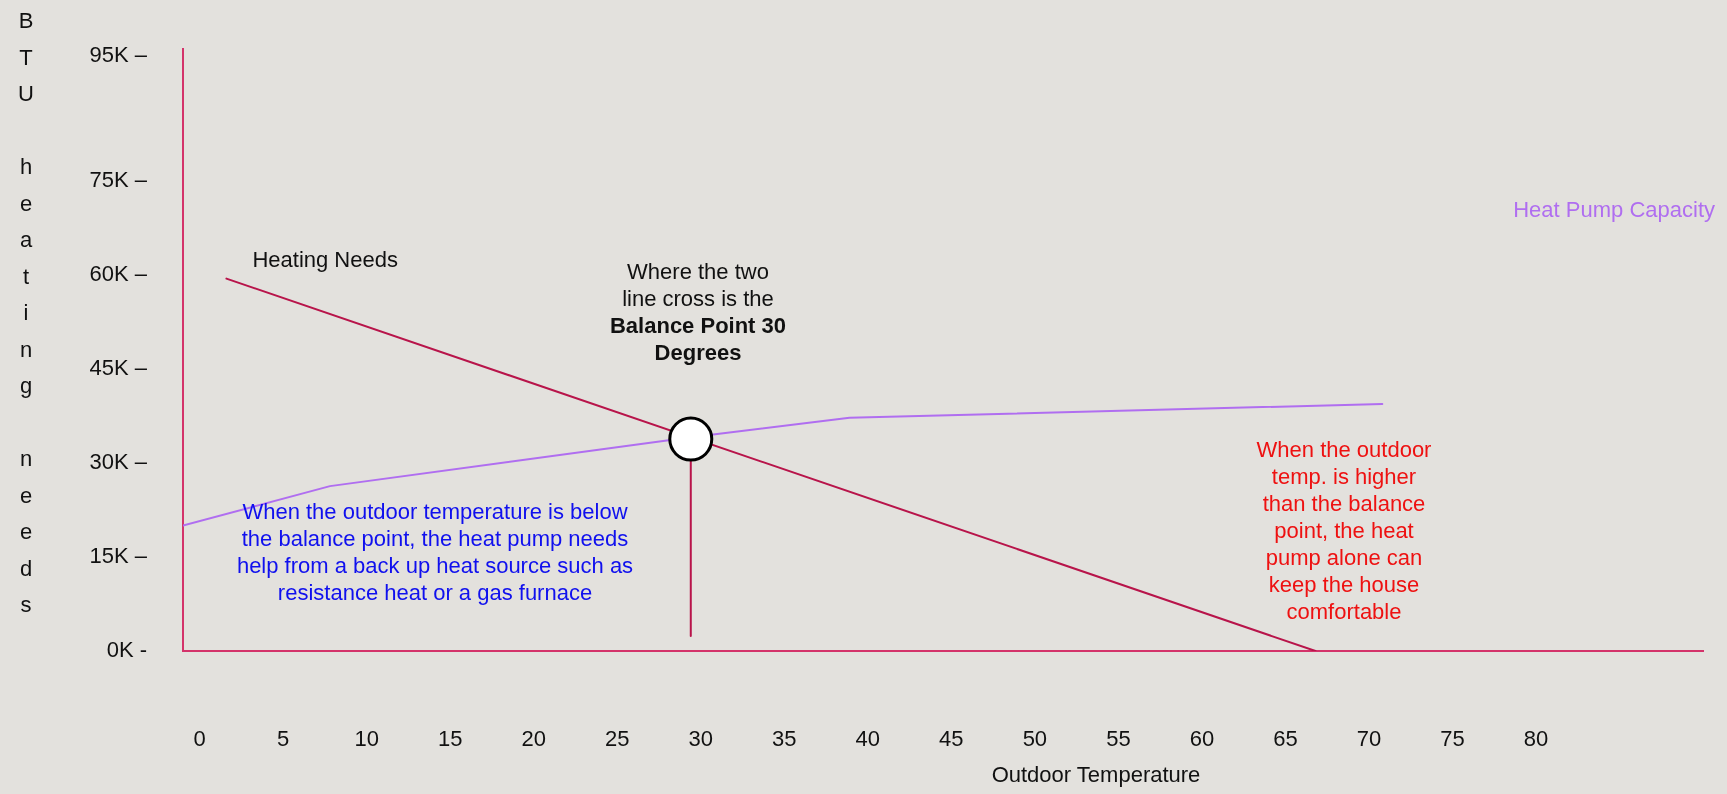  Describe the element at coordinates (118, 461) in the screenshot. I see `y-tick-label: 30K –` at that location.